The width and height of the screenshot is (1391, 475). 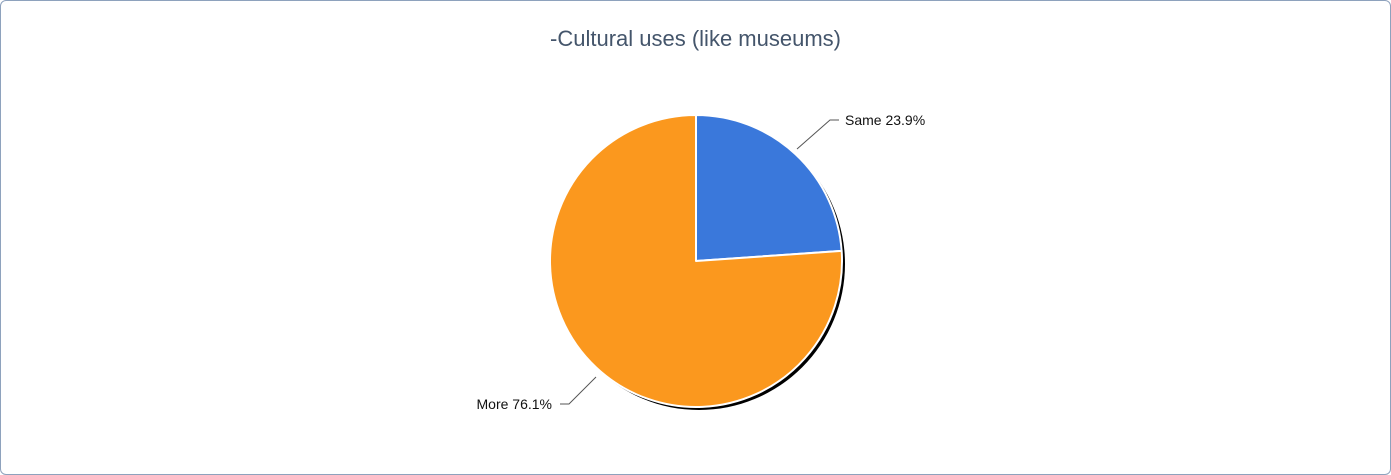 What do you see at coordinates (885, 120) in the screenshot?
I see `slice-label-same: Same 23.9%` at bounding box center [885, 120].